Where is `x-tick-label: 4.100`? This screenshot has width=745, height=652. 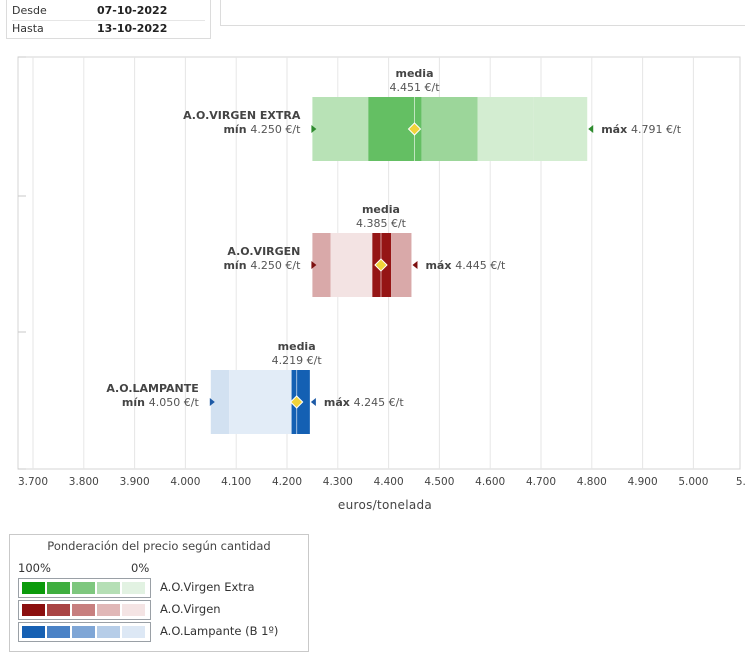 x-tick-label: 4.100 is located at coordinates (236, 482).